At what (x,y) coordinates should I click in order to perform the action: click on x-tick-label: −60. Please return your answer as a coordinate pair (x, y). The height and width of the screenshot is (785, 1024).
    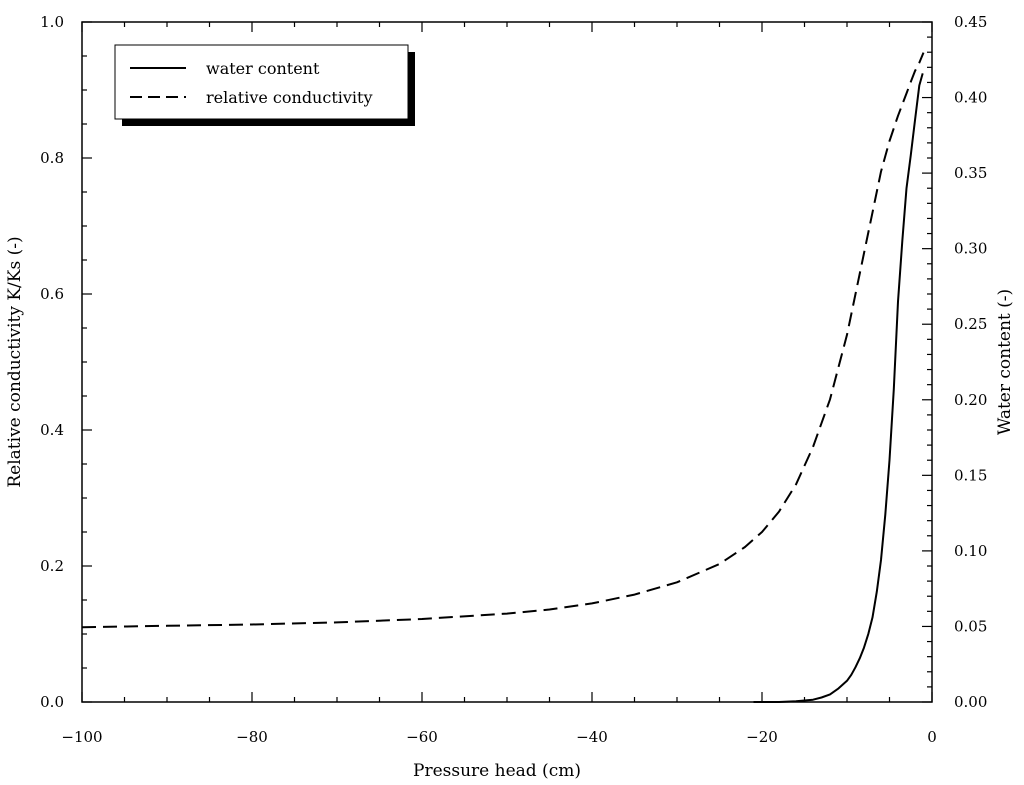
    Looking at the image, I should click on (422, 737).